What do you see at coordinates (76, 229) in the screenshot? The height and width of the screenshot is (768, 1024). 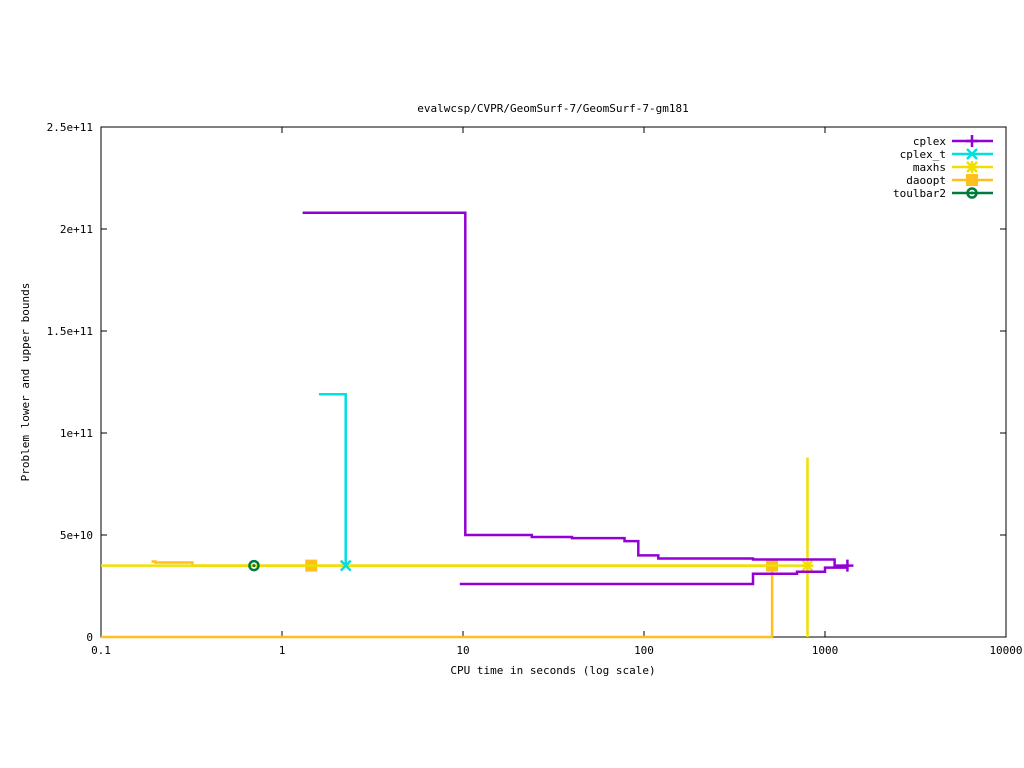 I see `y-tick-label: 2e+11` at bounding box center [76, 229].